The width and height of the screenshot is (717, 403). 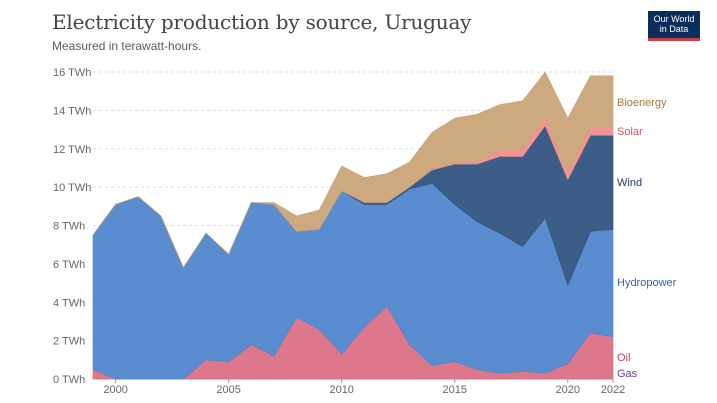 I want to click on legend-solar: Solar, so click(x=630, y=132).